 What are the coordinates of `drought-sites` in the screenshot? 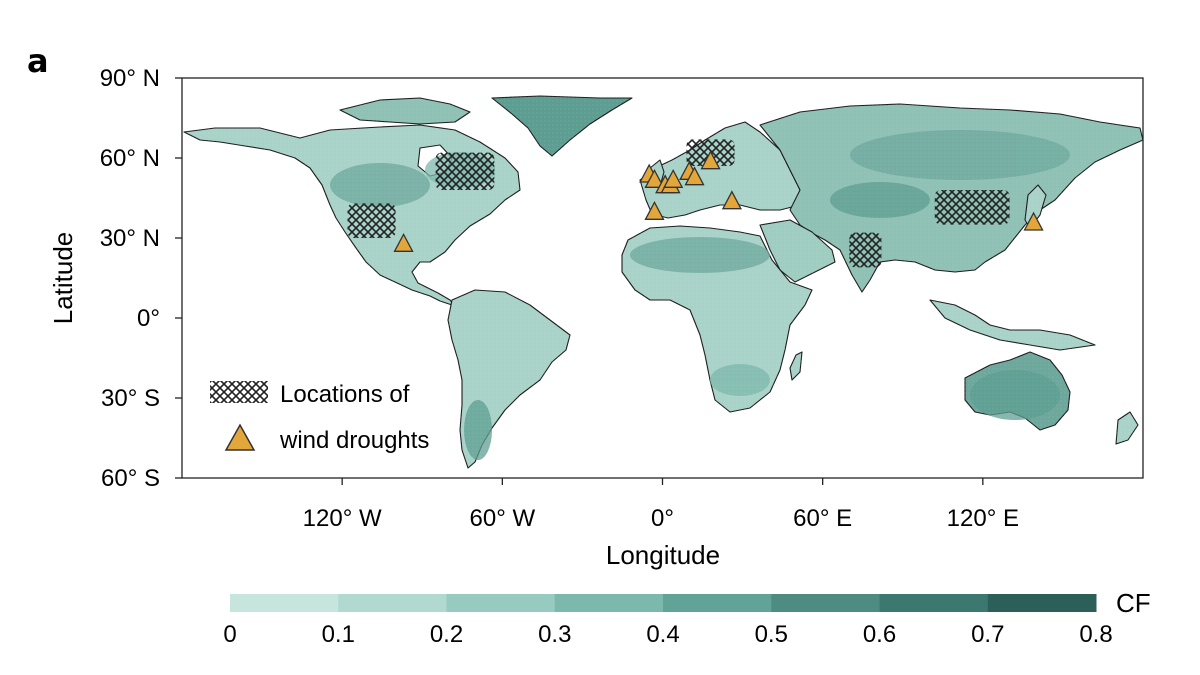 It's located at (718, 201).